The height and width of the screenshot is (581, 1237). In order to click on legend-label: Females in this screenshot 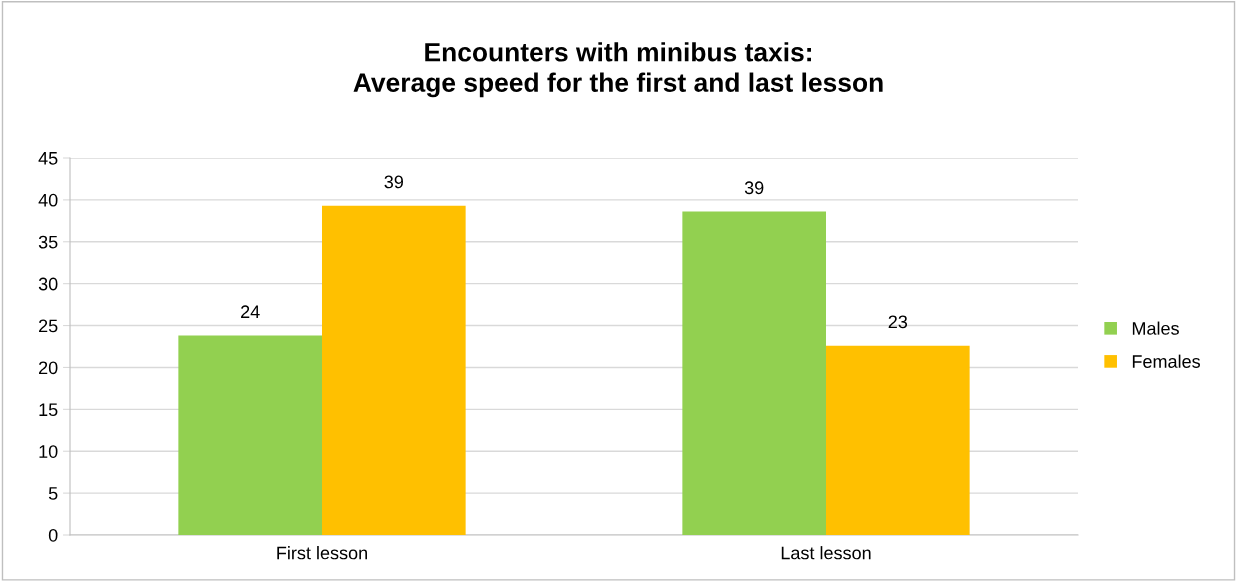, I will do `click(1166, 361)`.